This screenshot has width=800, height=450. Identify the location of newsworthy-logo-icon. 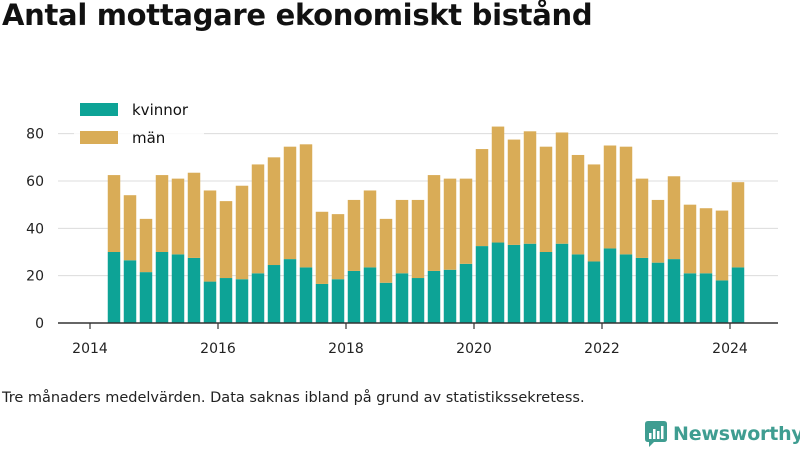
(656, 434).